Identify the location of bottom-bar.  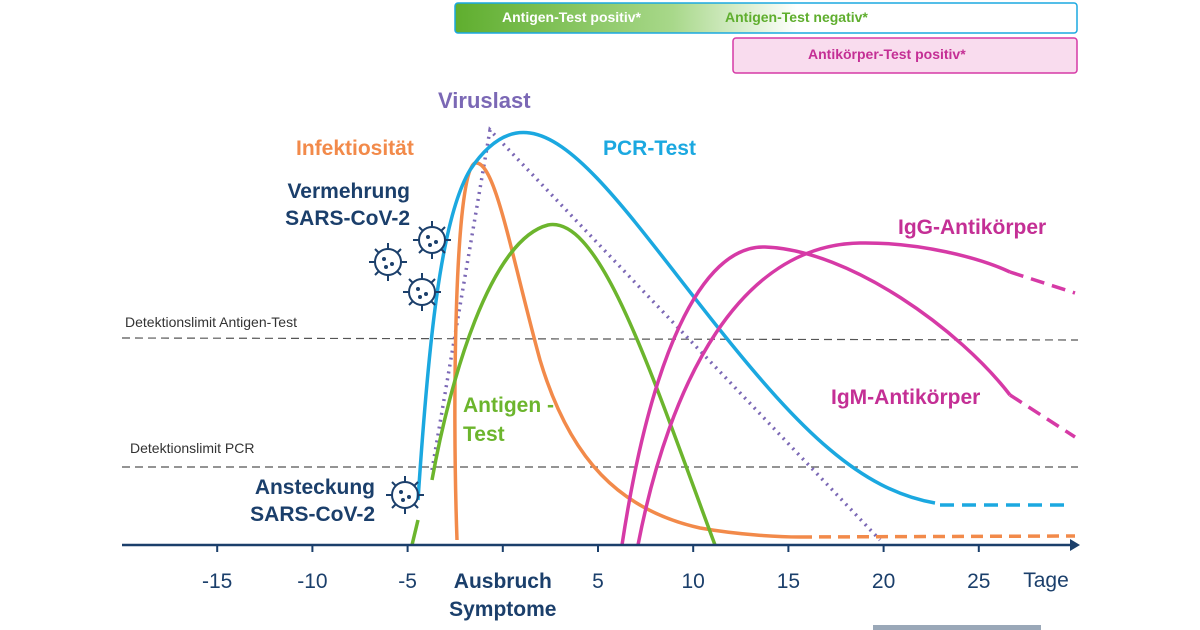
(957, 627).